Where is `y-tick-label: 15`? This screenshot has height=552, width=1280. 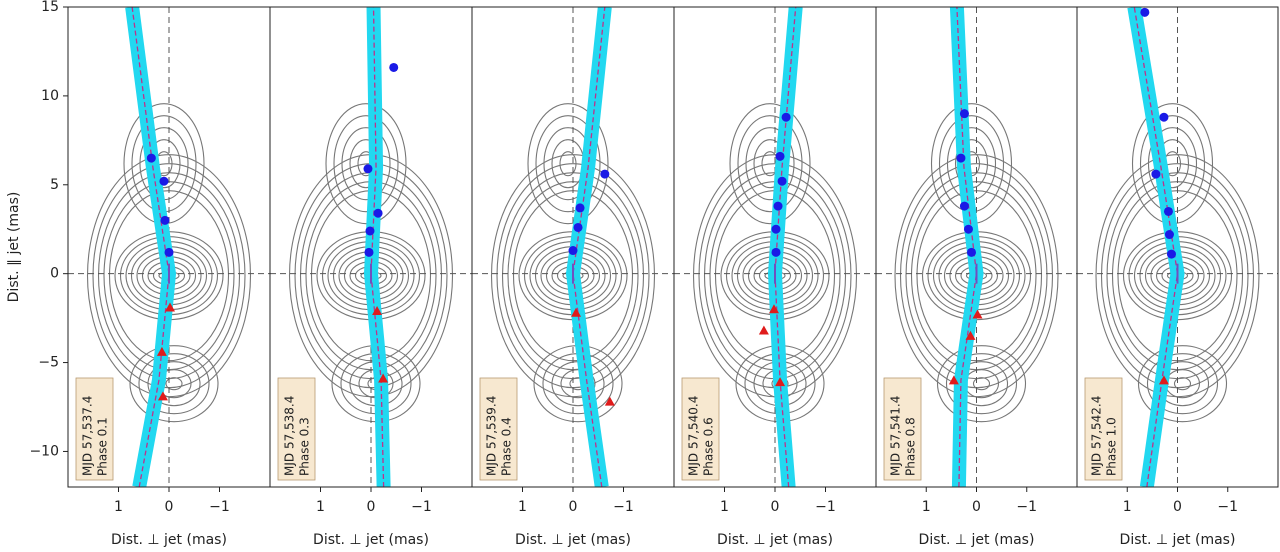 y-tick-label: 15 is located at coordinates (50, 7).